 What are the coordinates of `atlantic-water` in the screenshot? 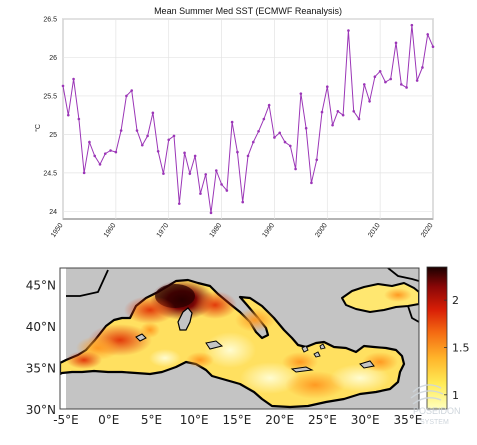 It's located at (63, 338).